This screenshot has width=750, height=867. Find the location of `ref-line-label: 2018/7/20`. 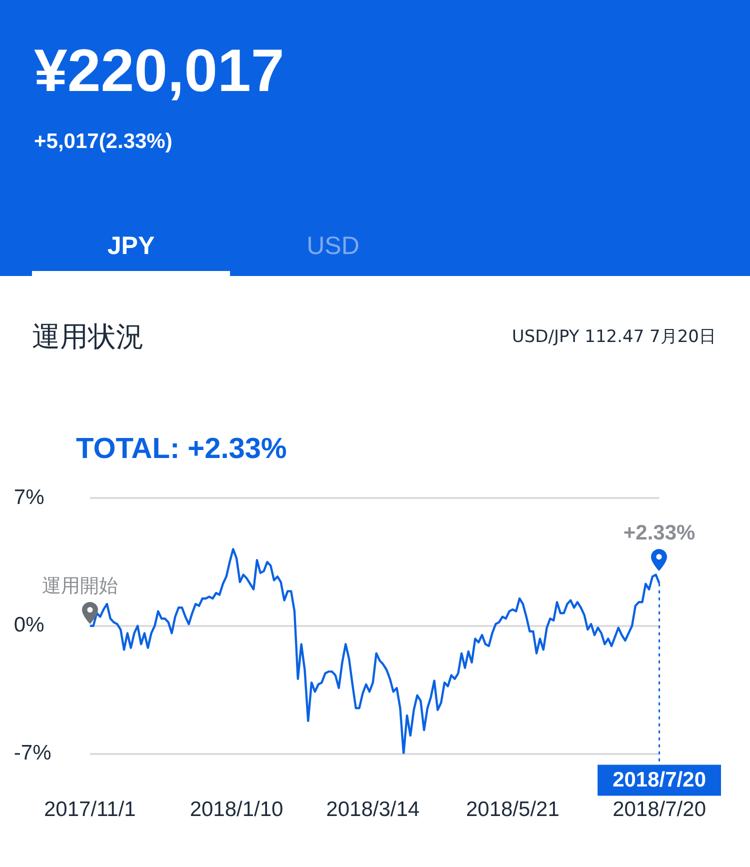

ref-line-label: 2018/7/20 is located at coordinates (659, 780).